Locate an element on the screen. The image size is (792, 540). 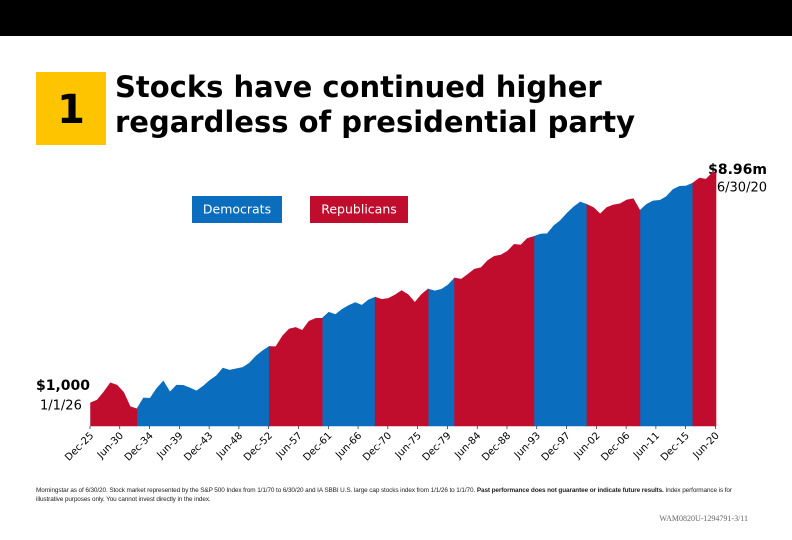
end-date: 6/30/20 is located at coordinates (742, 188).